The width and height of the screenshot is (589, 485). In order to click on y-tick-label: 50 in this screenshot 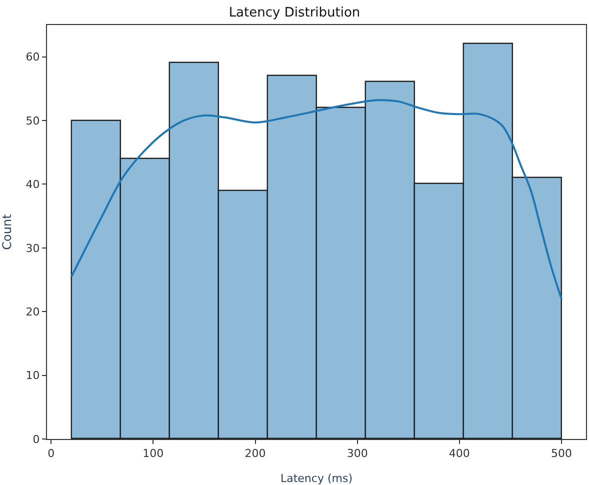, I will do `click(33, 121)`.